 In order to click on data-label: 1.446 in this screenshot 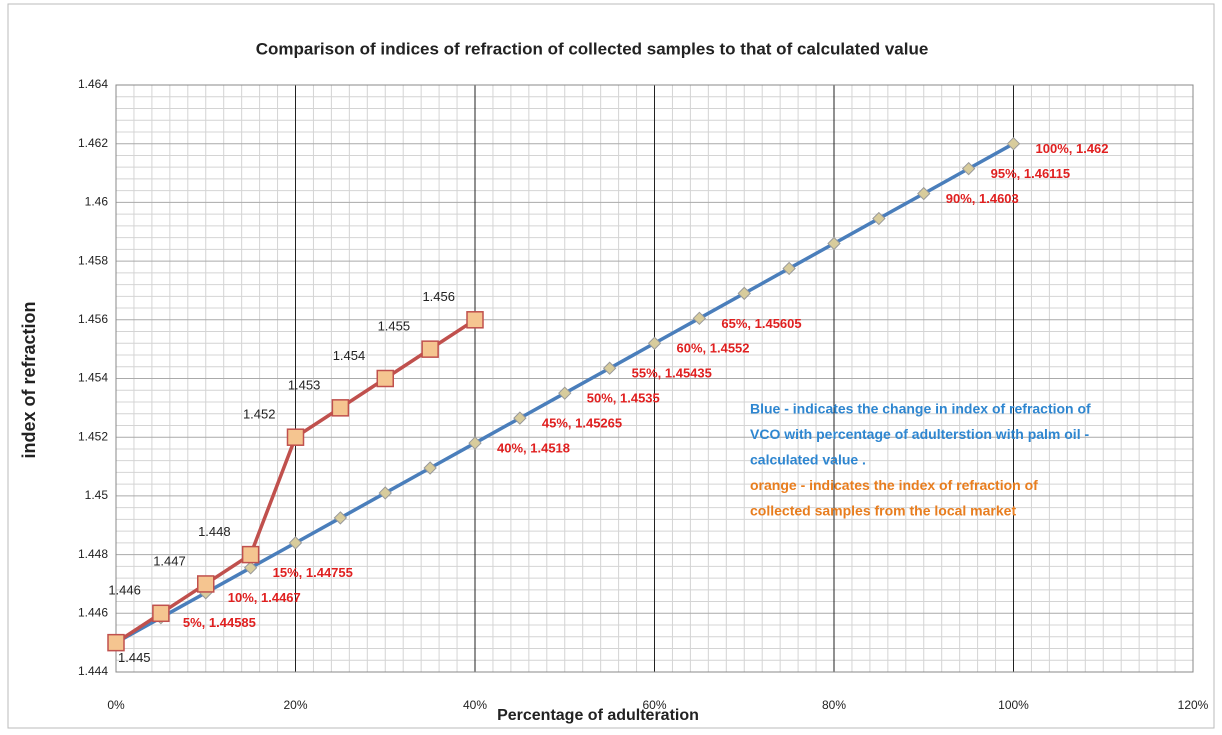, I will do `click(124, 590)`.